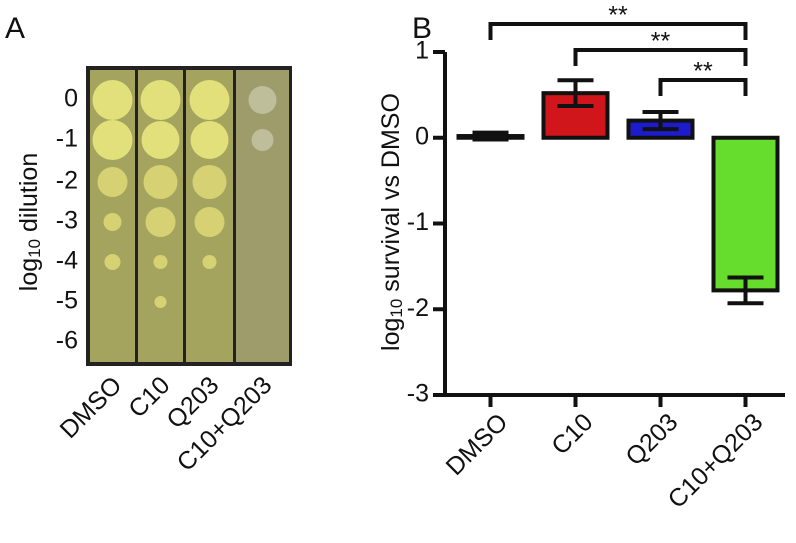  Describe the element at coordinates (67, 261) in the screenshot. I see `dilution-label: -4` at that location.